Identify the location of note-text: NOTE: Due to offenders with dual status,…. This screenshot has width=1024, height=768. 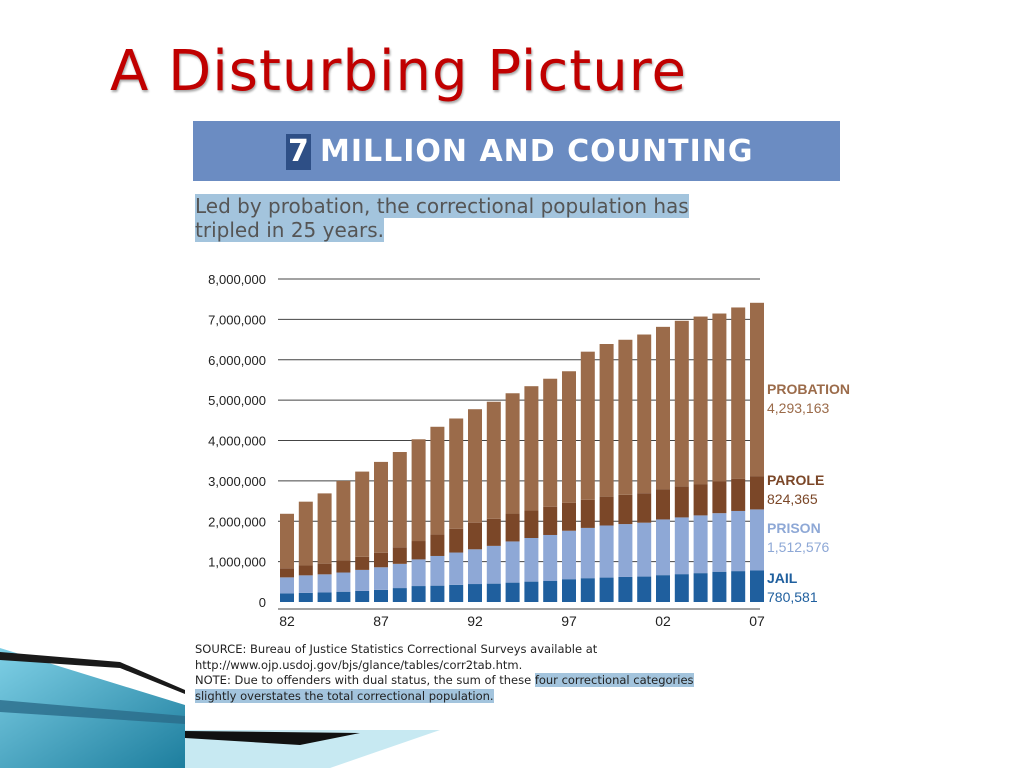
(365, 680).